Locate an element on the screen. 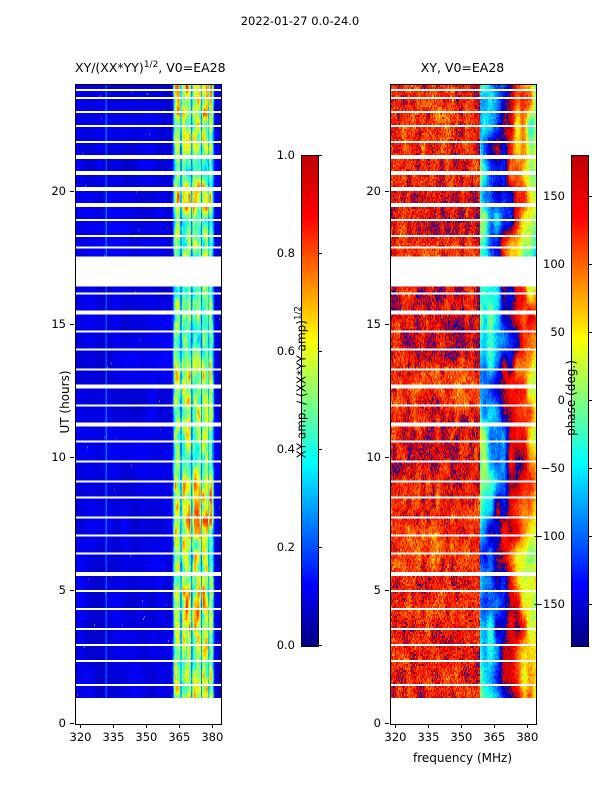 Image resolution: width=600 pixels, height=800 pixels. y-axis-label: UT (hours) is located at coordinates (65, 401).